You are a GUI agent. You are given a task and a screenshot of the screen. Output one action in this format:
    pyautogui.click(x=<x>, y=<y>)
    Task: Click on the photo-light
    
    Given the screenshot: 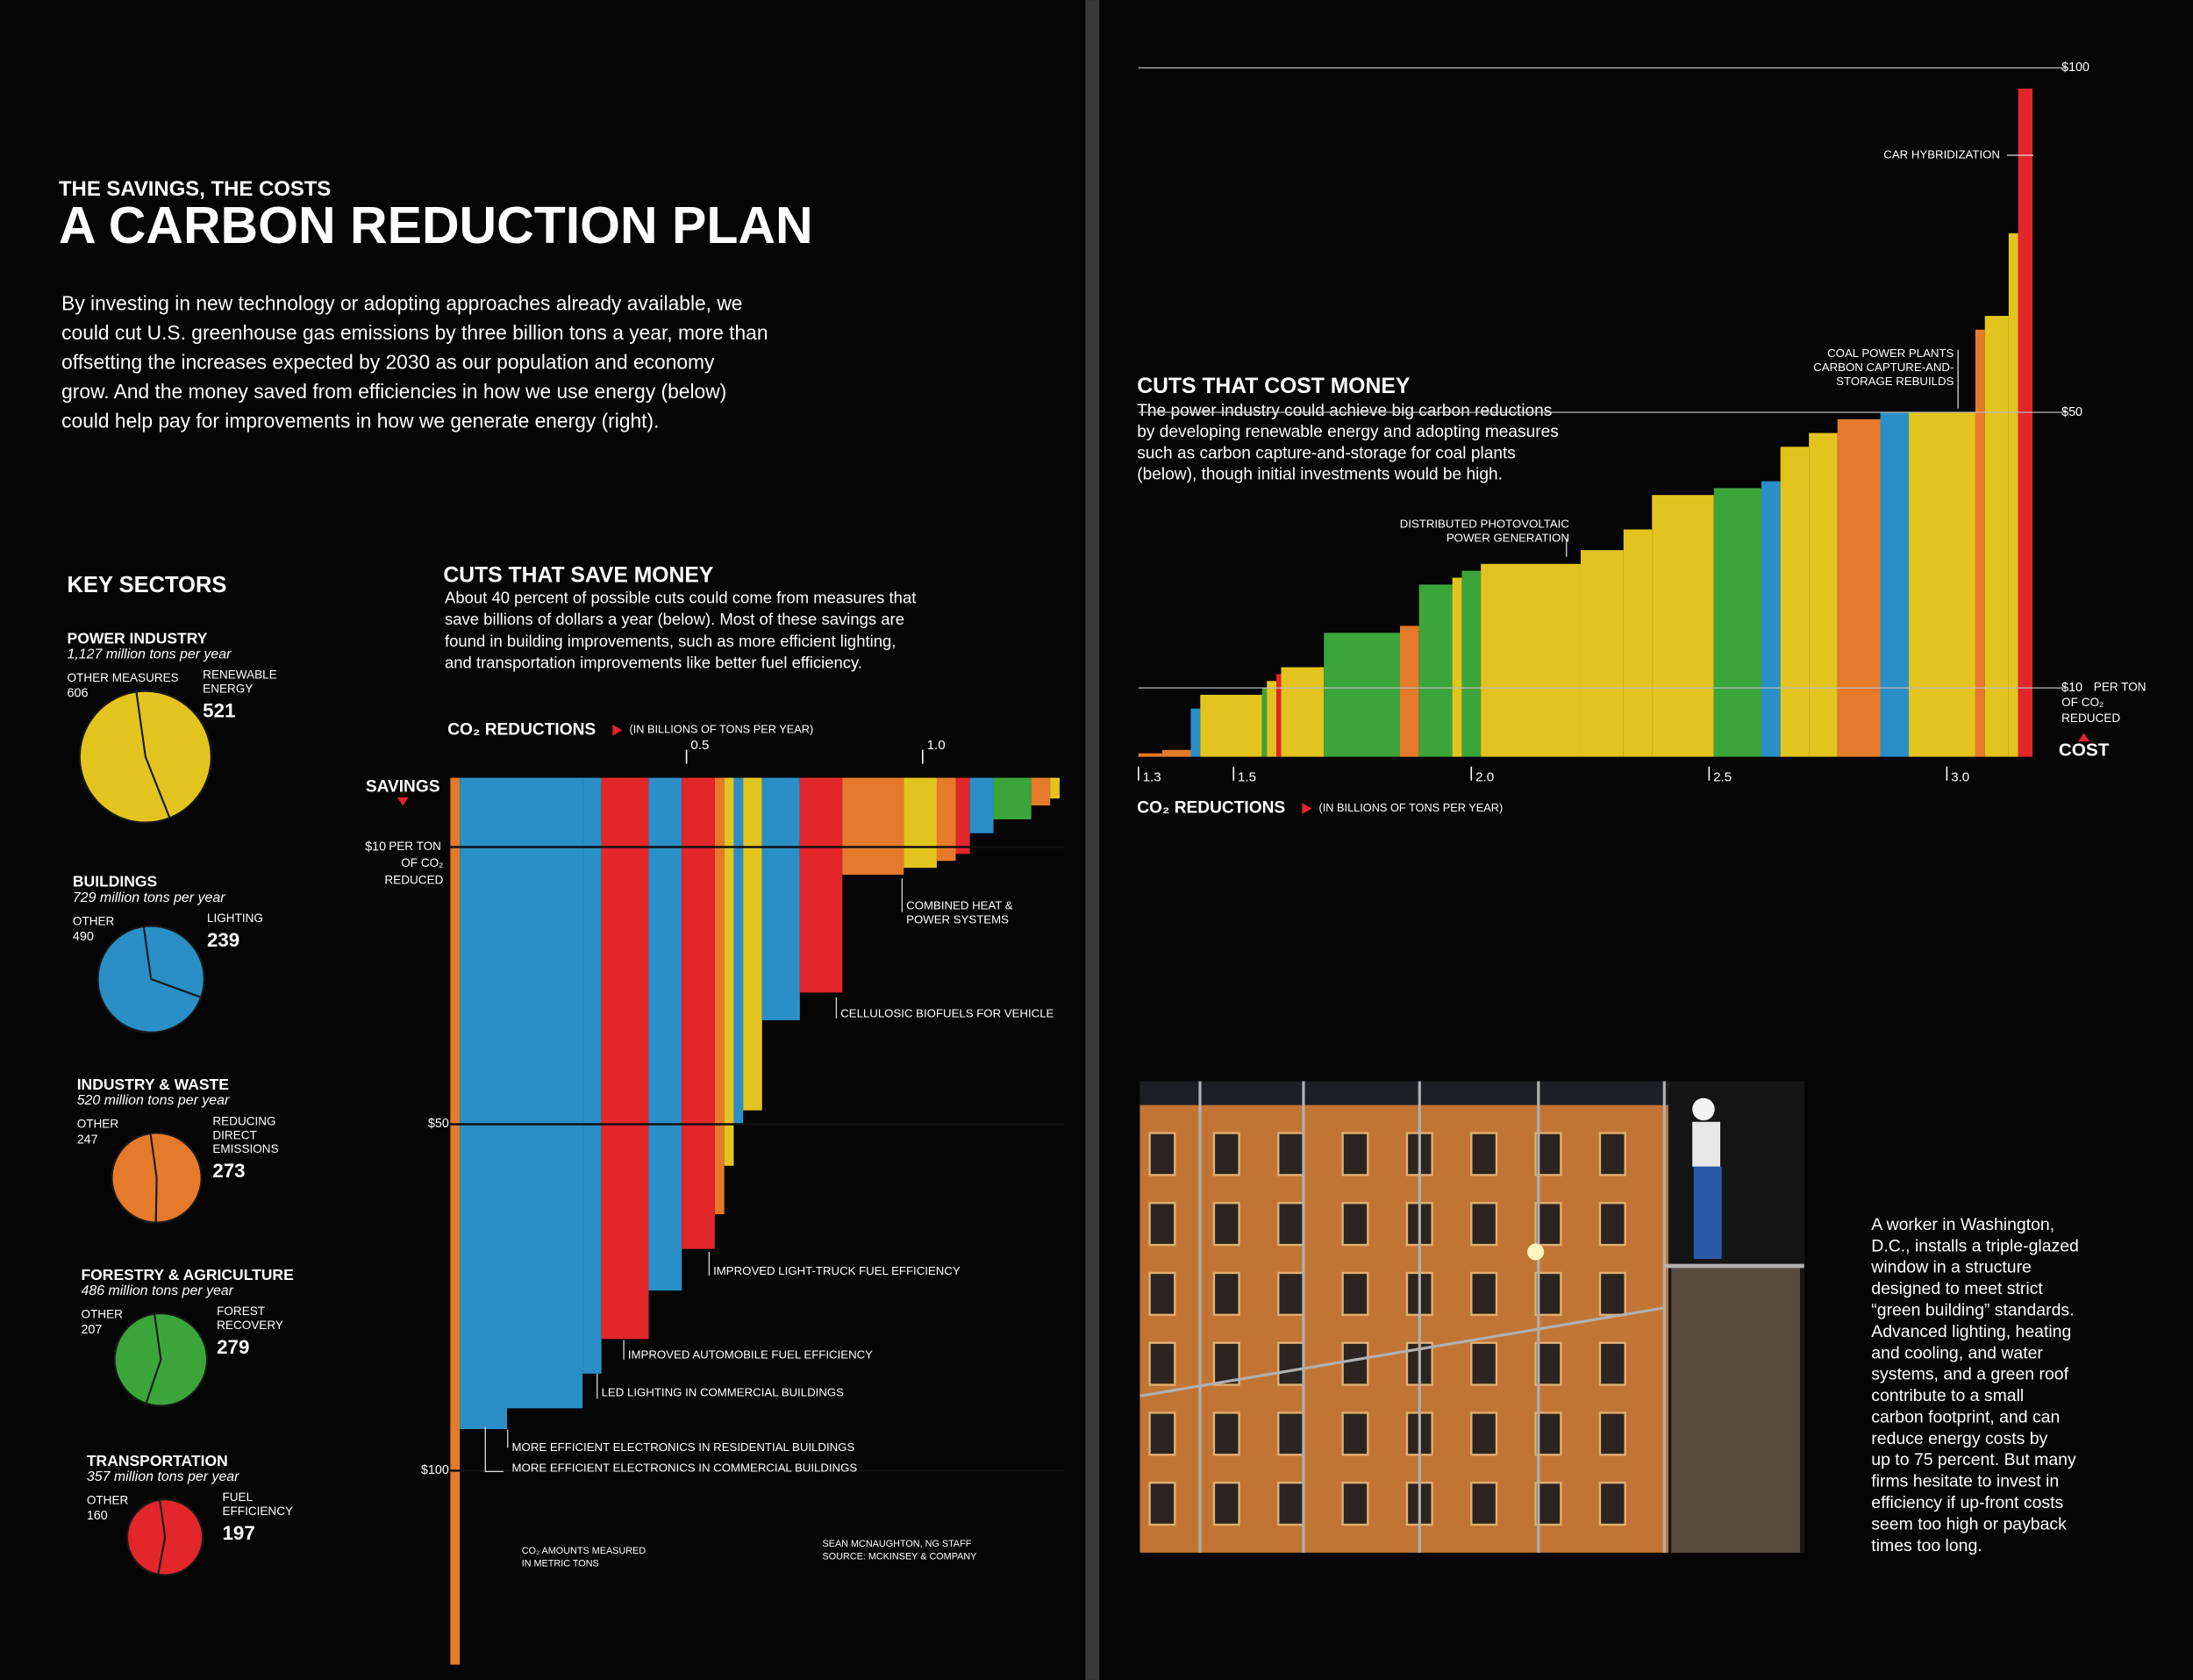 What is the action you would take?
    pyautogui.click(x=1536, y=1252)
    